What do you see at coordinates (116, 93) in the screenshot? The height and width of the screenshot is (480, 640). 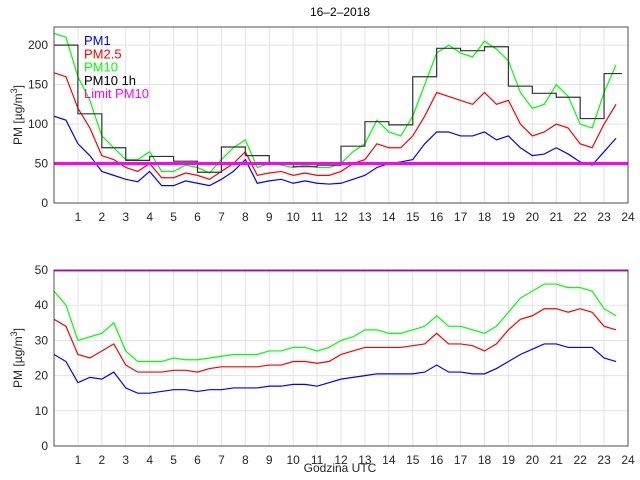 I see `legend-entry: Limit PM10` at bounding box center [116, 93].